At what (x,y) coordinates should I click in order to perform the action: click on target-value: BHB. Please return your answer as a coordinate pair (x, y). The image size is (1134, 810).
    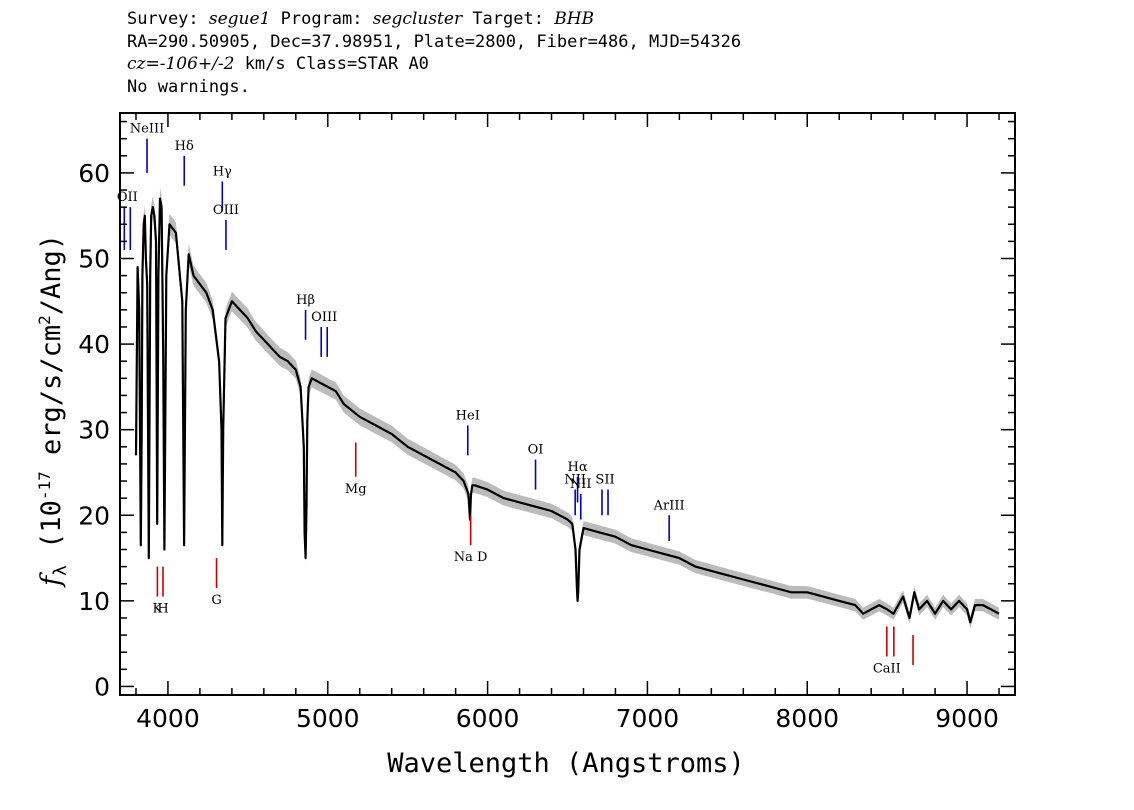
    Looking at the image, I should click on (574, 19).